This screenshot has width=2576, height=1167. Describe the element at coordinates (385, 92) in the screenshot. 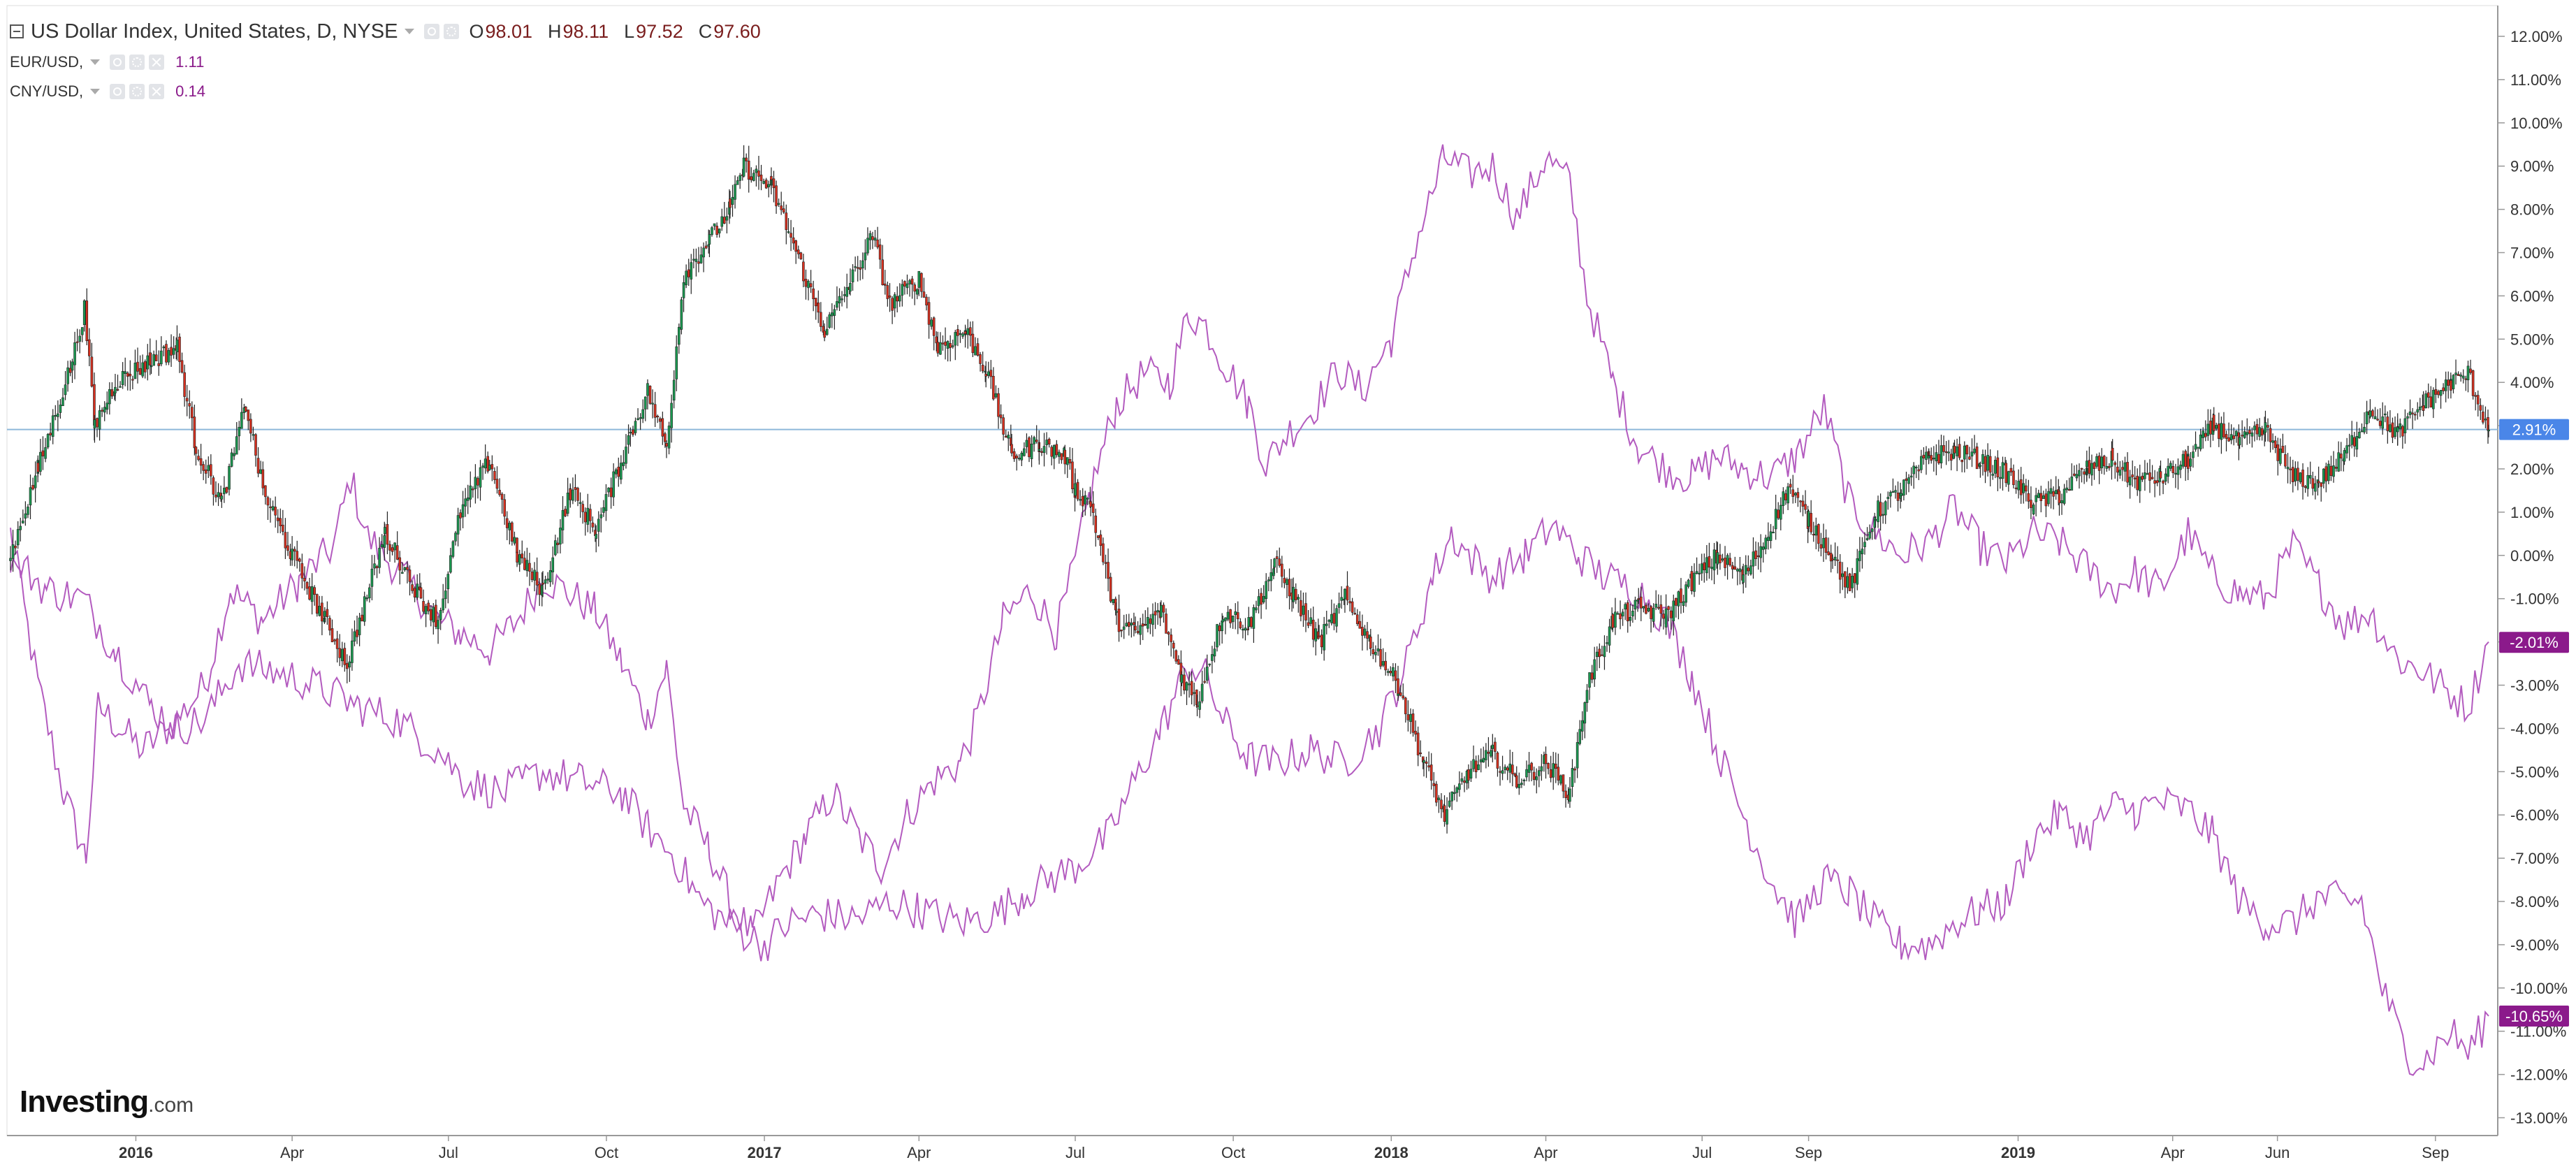

I see `legend-cny-series: CNY/USD, 0.14` at that location.